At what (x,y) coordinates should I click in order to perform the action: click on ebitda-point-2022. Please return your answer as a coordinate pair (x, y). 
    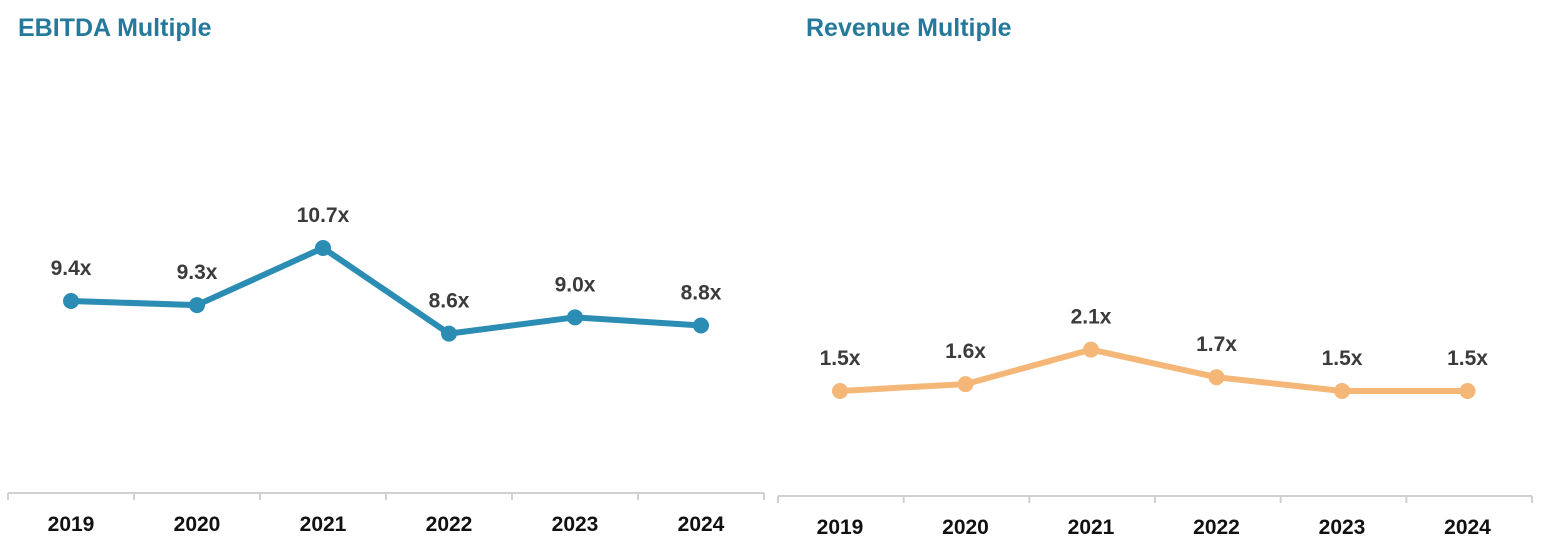
    Looking at the image, I should click on (449, 333).